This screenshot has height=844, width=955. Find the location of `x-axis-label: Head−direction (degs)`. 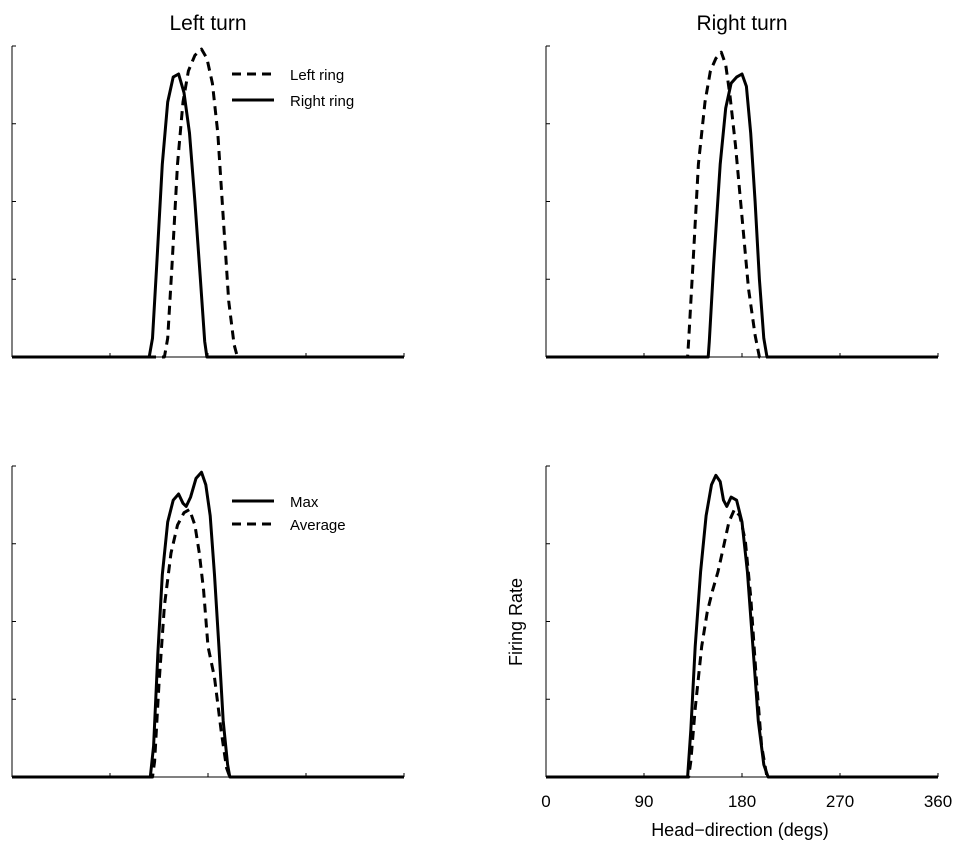

x-axis-label: Head−direction (degs) is located at coordinates (740, 830).